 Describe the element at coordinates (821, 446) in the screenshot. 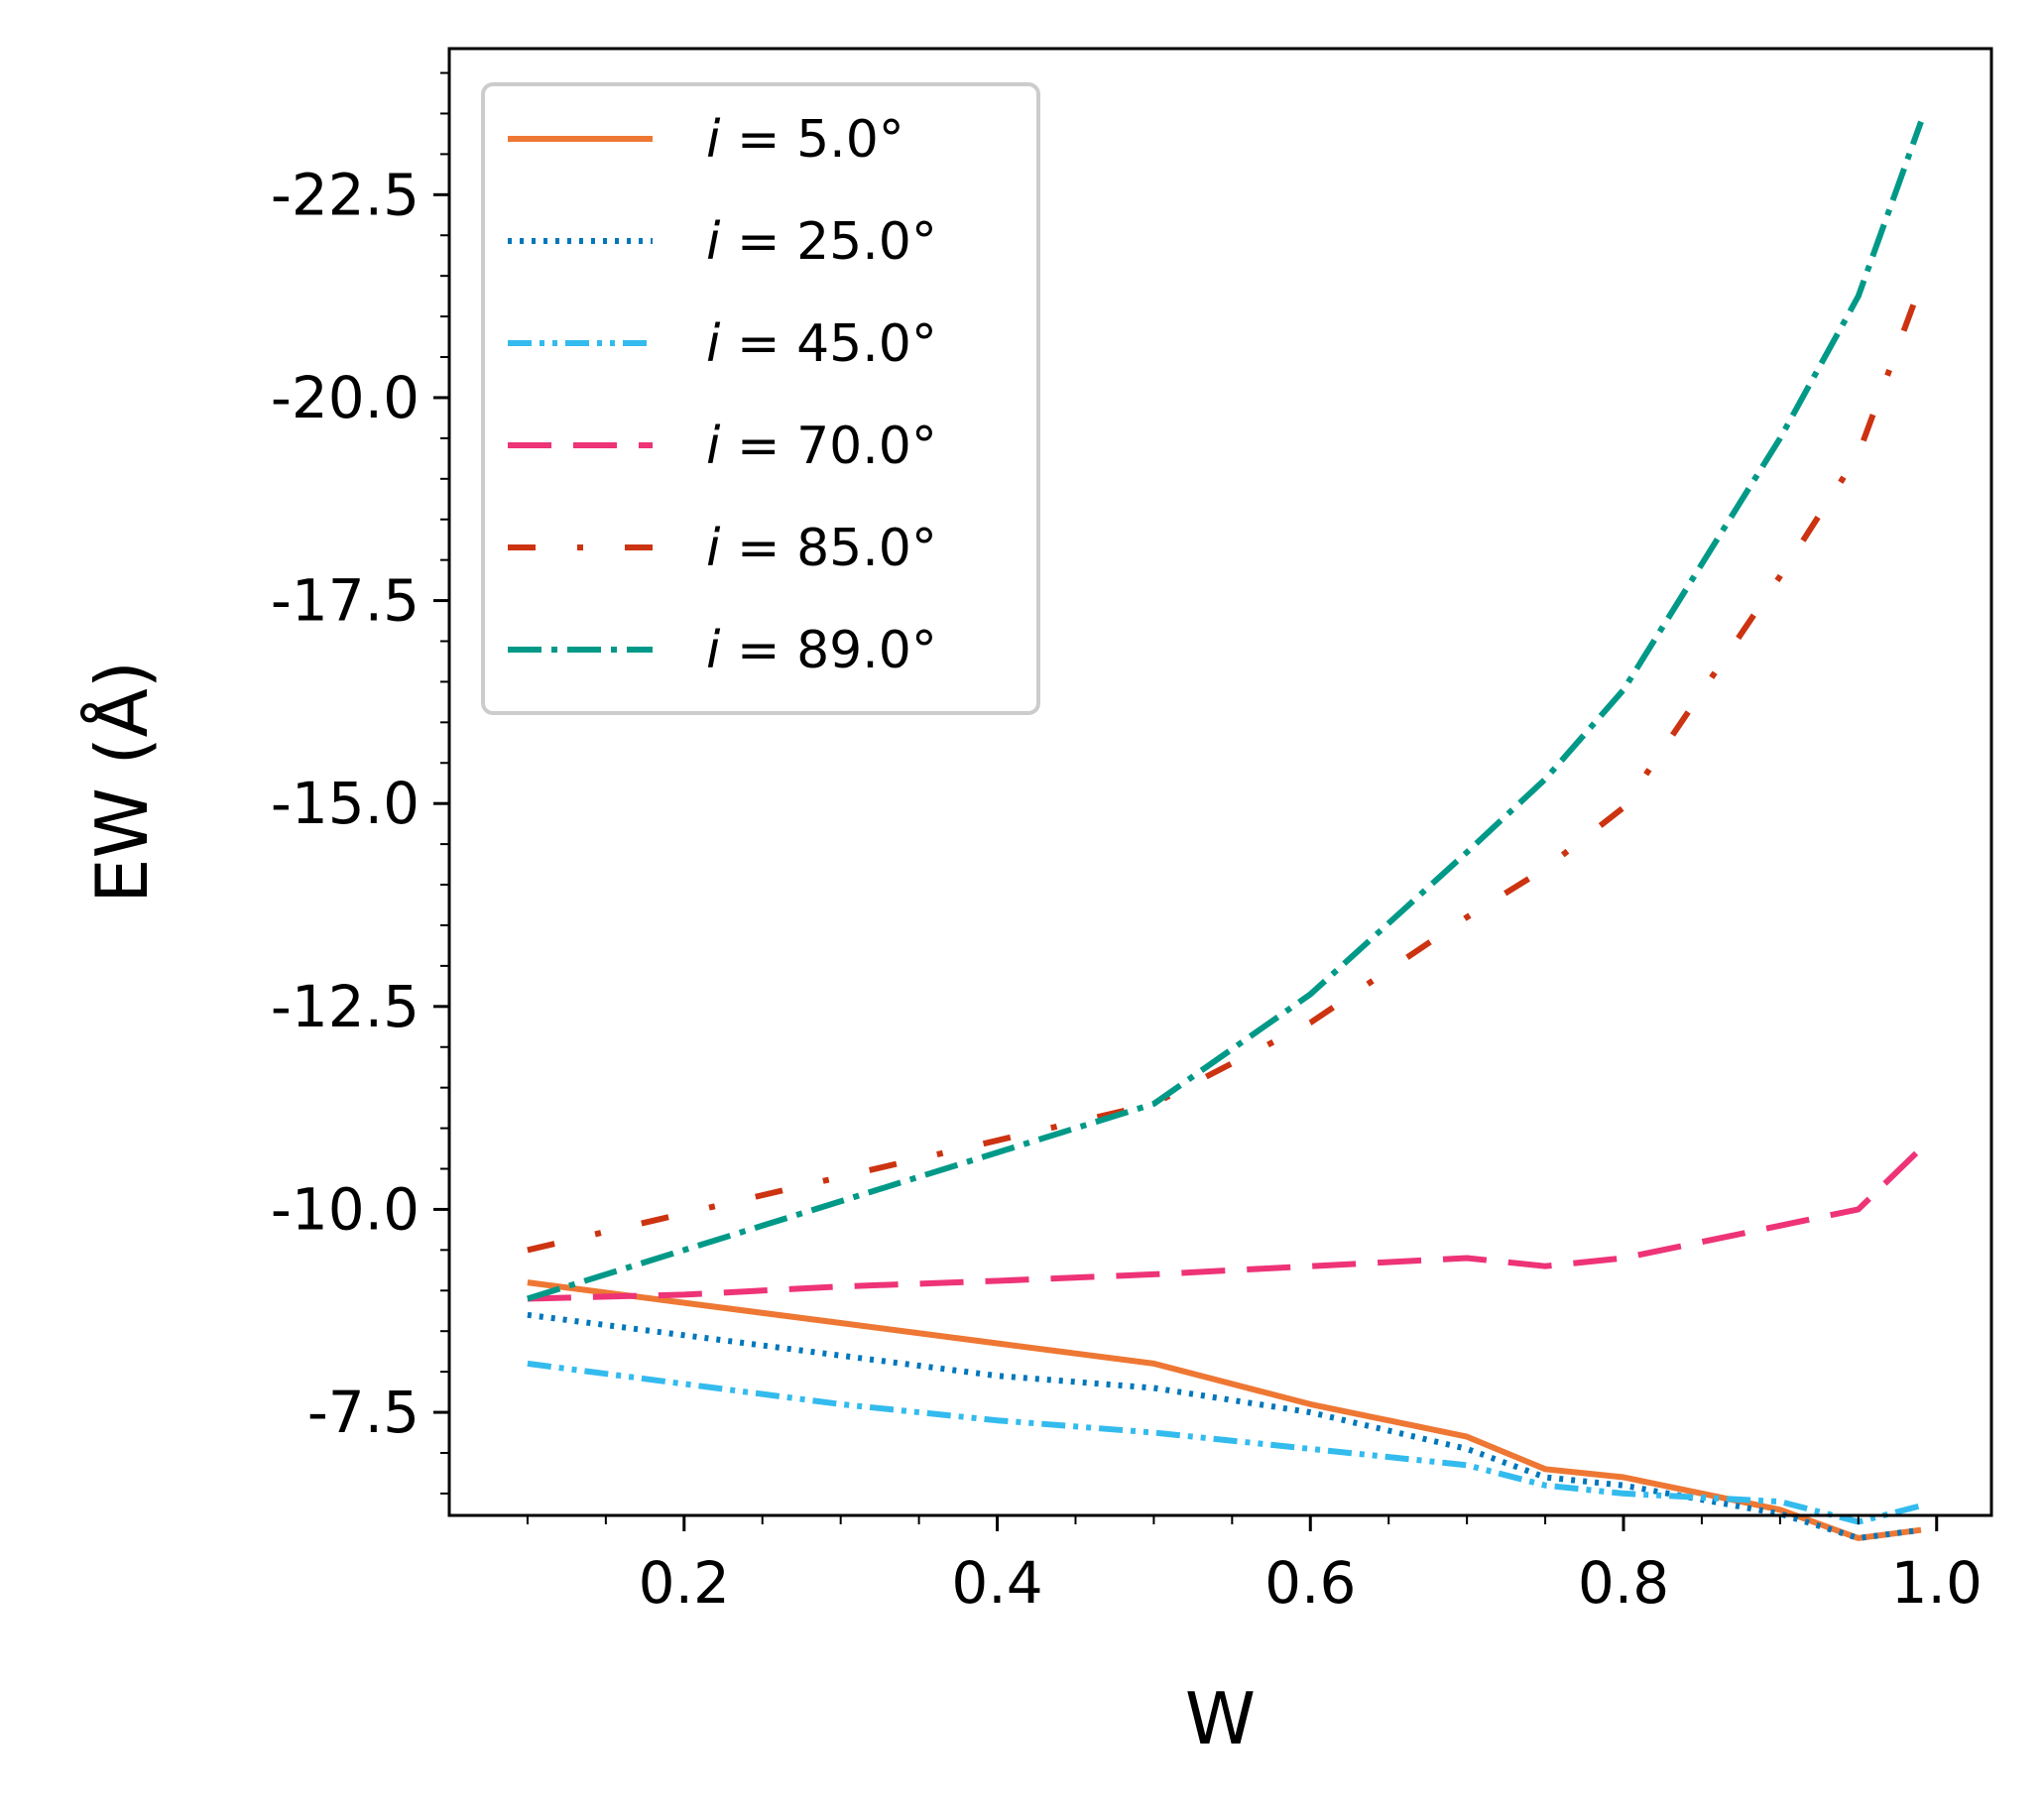

I see `legend-label-4: i = 70.0°` at that location.